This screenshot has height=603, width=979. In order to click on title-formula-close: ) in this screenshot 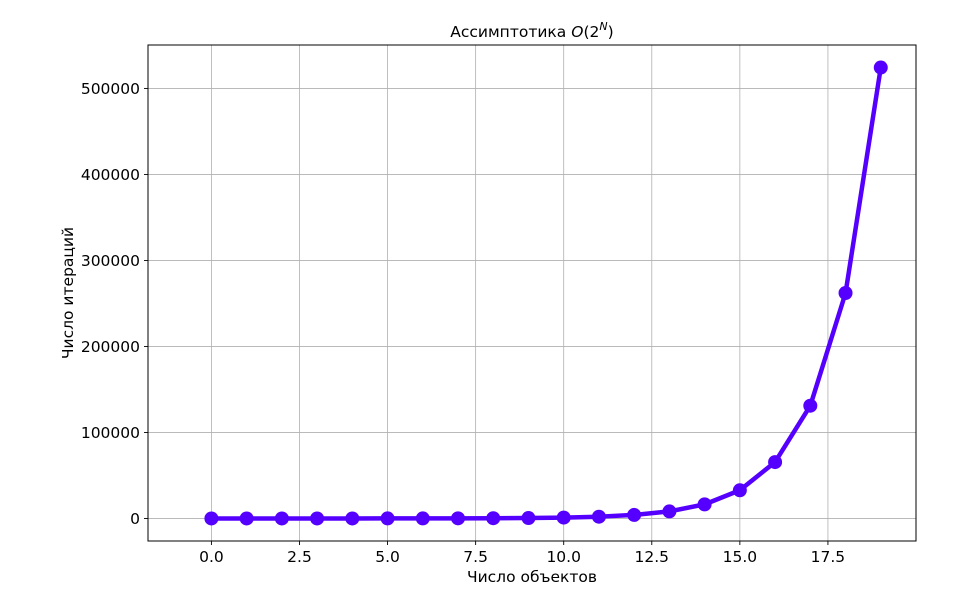, I will do `click(611, 32)`.